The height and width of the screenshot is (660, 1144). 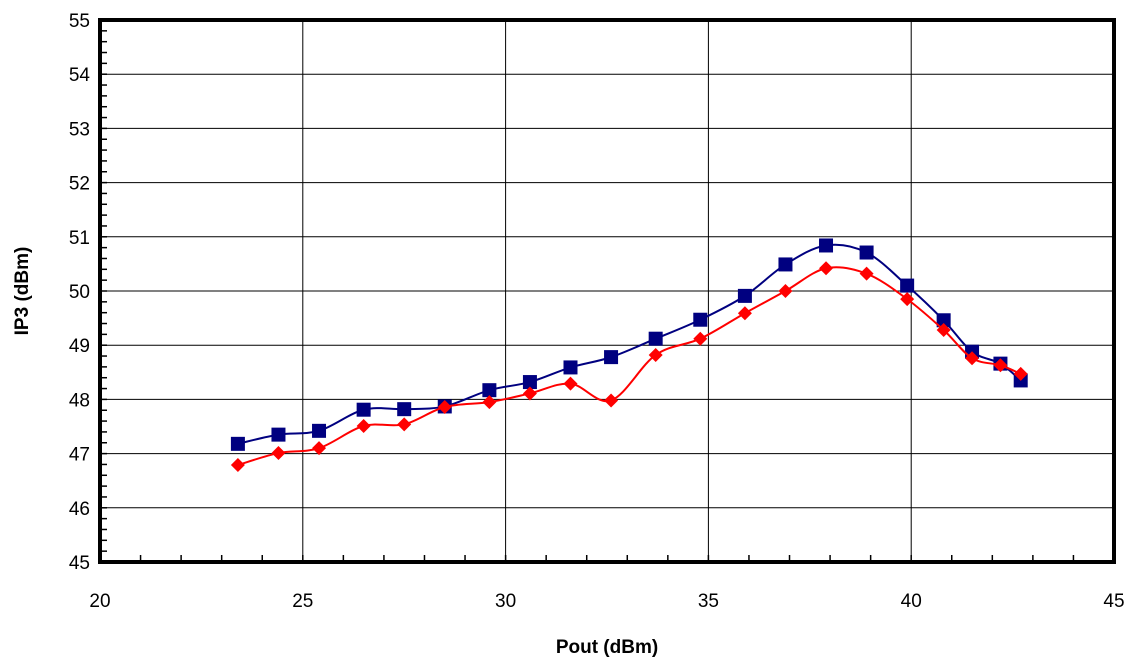 I want to click on x-tick-label: 40, so click(x=911, y=601).